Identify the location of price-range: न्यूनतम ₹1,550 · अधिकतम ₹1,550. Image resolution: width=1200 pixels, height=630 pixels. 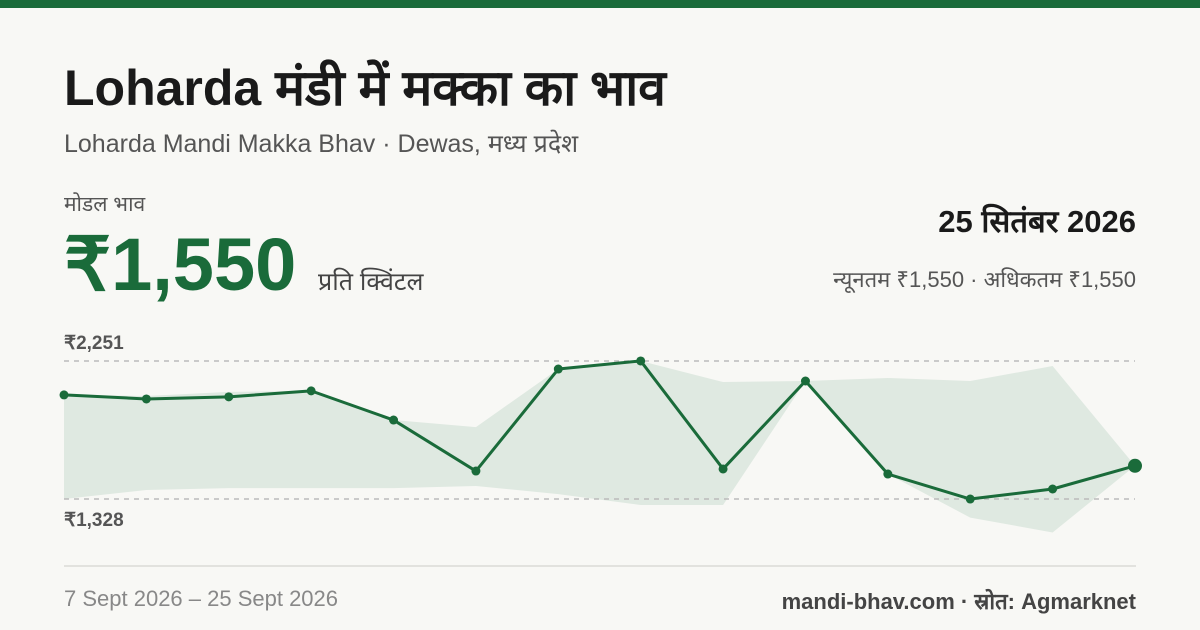
(984, 279).